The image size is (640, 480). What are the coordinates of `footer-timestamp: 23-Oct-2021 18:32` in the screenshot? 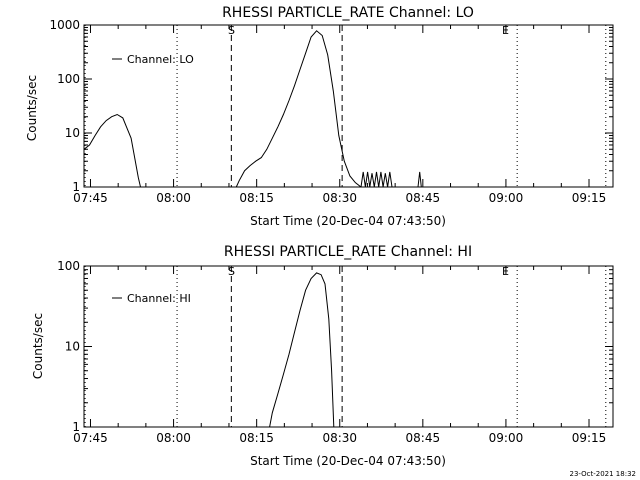 It's located at (602, 474).